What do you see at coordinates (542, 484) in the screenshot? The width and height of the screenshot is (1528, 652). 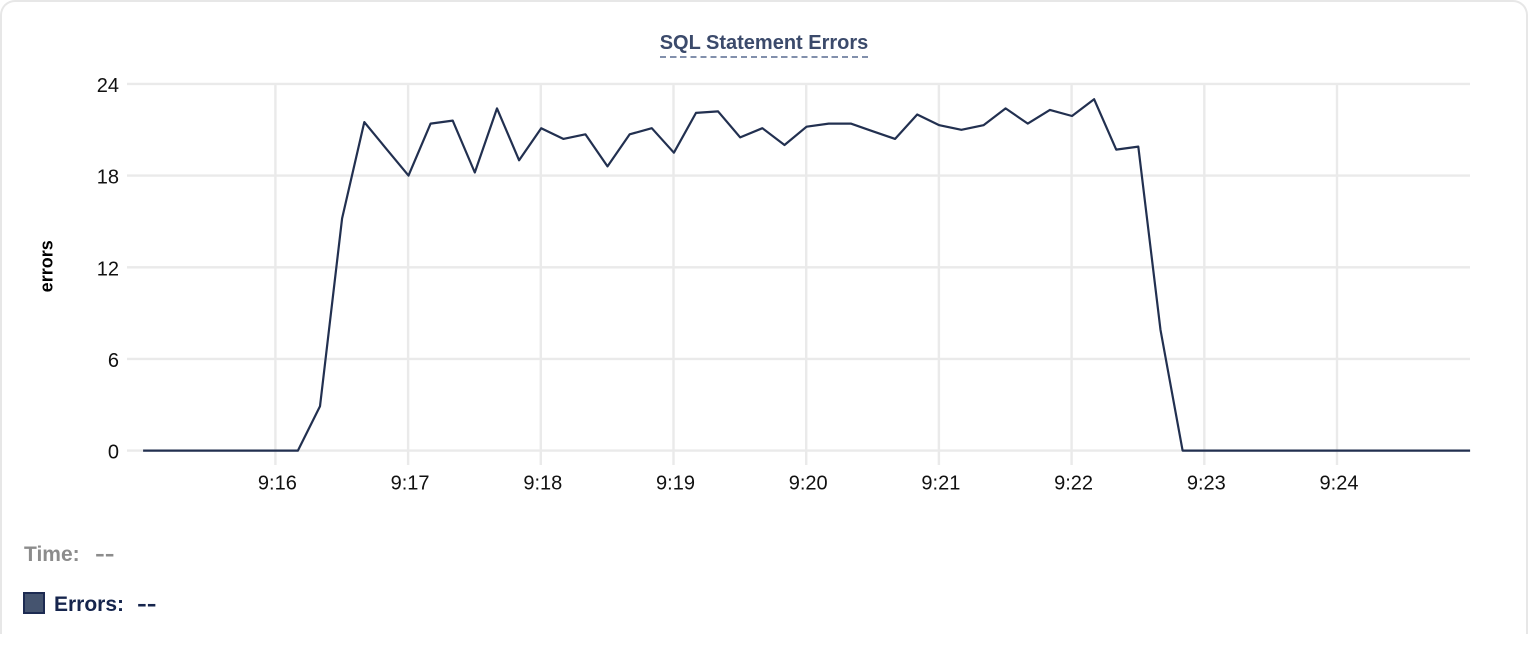 I see `svg-text: 9:18` at bounding box center [542, 484].